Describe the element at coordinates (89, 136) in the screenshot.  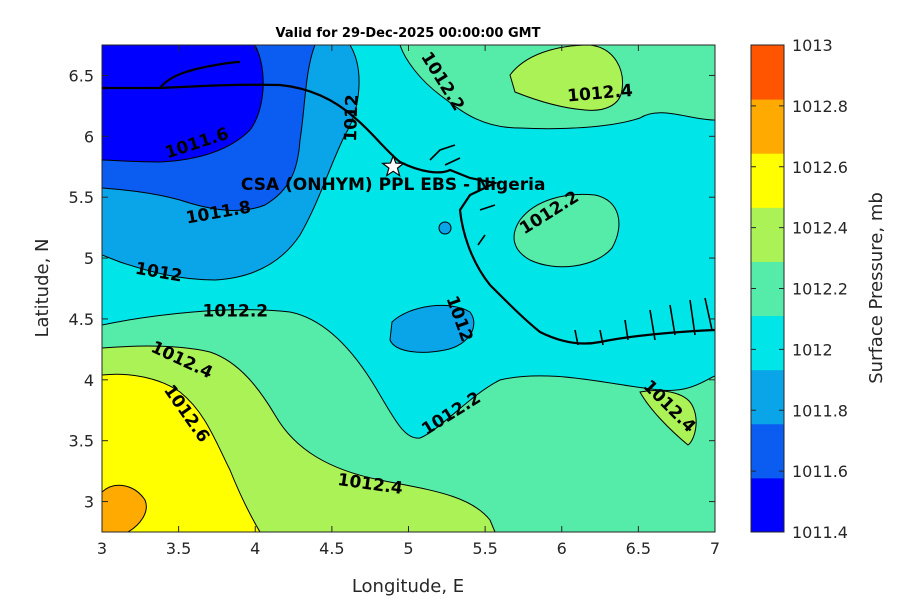
I see `y-tick-label: 6` at that location.